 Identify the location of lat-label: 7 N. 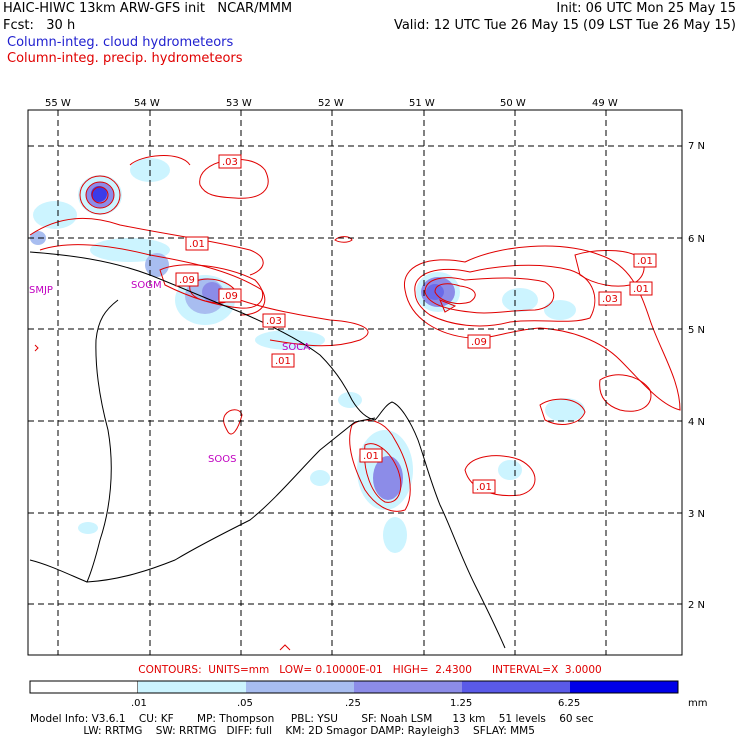
(696, 146).